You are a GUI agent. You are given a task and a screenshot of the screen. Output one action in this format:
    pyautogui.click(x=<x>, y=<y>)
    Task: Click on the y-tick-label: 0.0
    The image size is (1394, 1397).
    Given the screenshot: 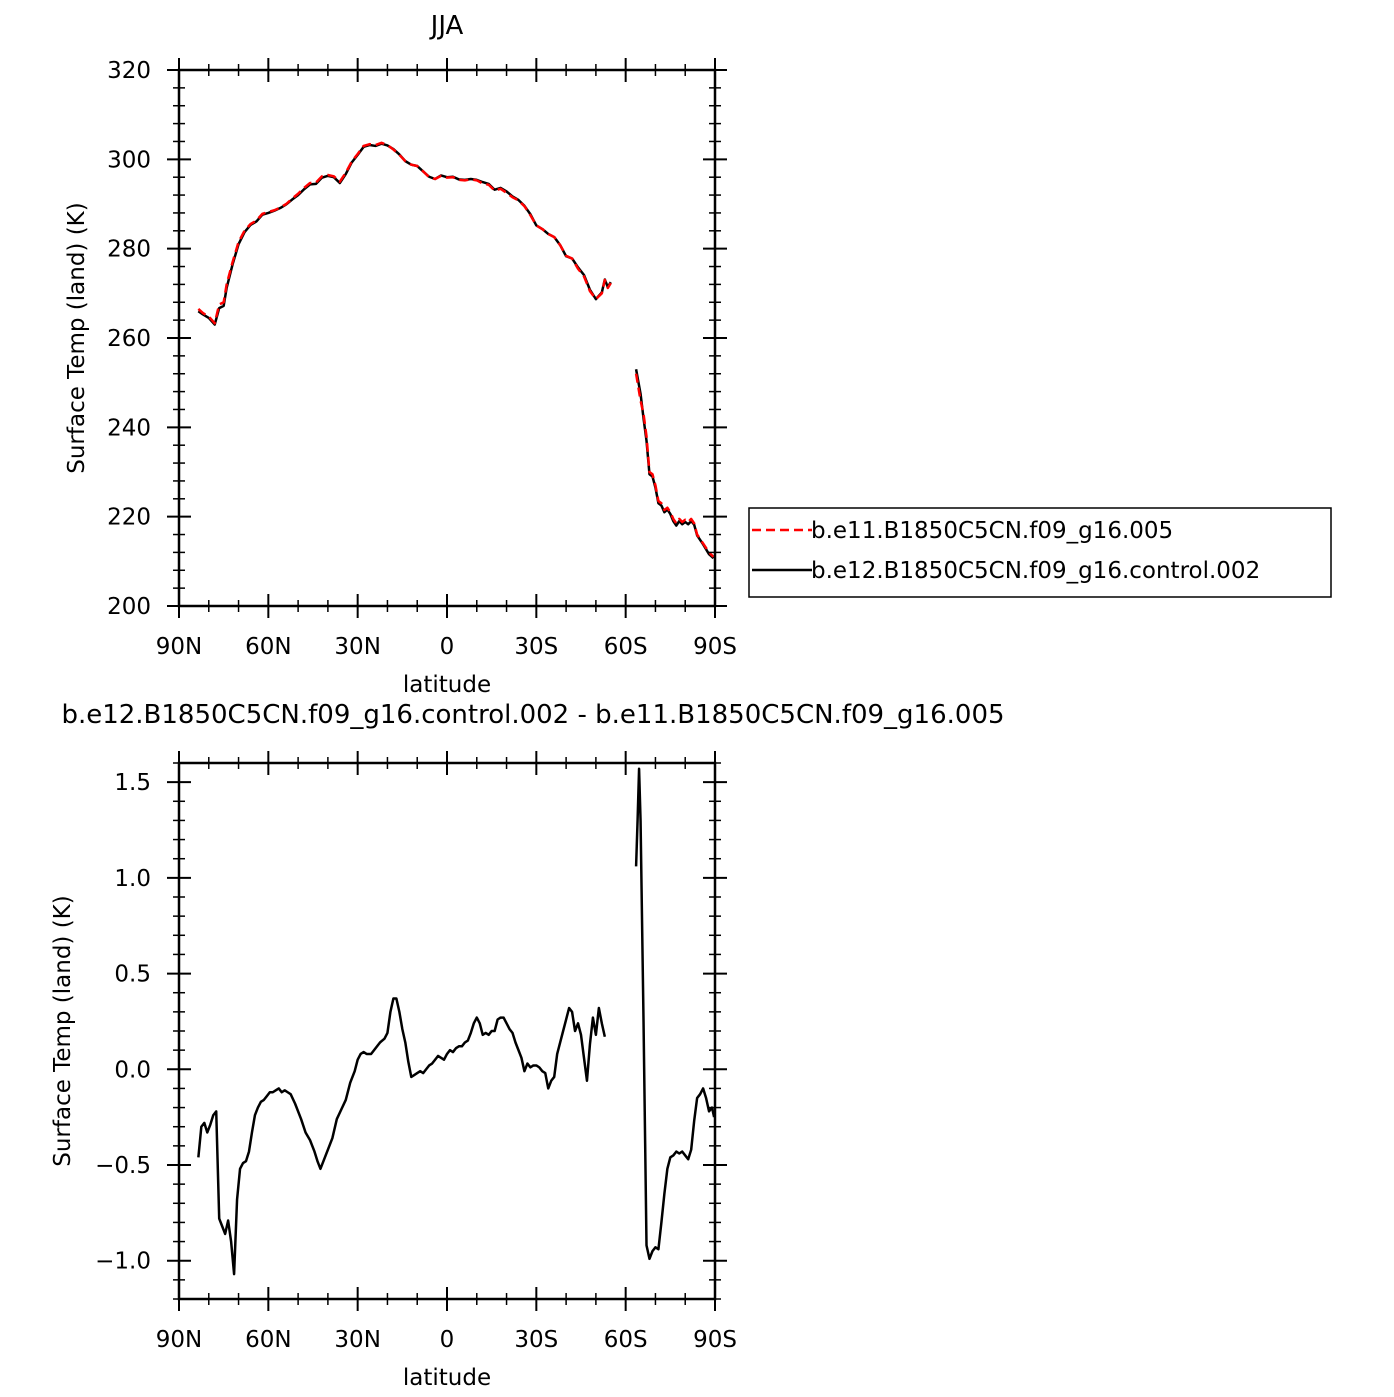 What is the action you would take?
    pyautogui.click(x=132, y=1070)
    